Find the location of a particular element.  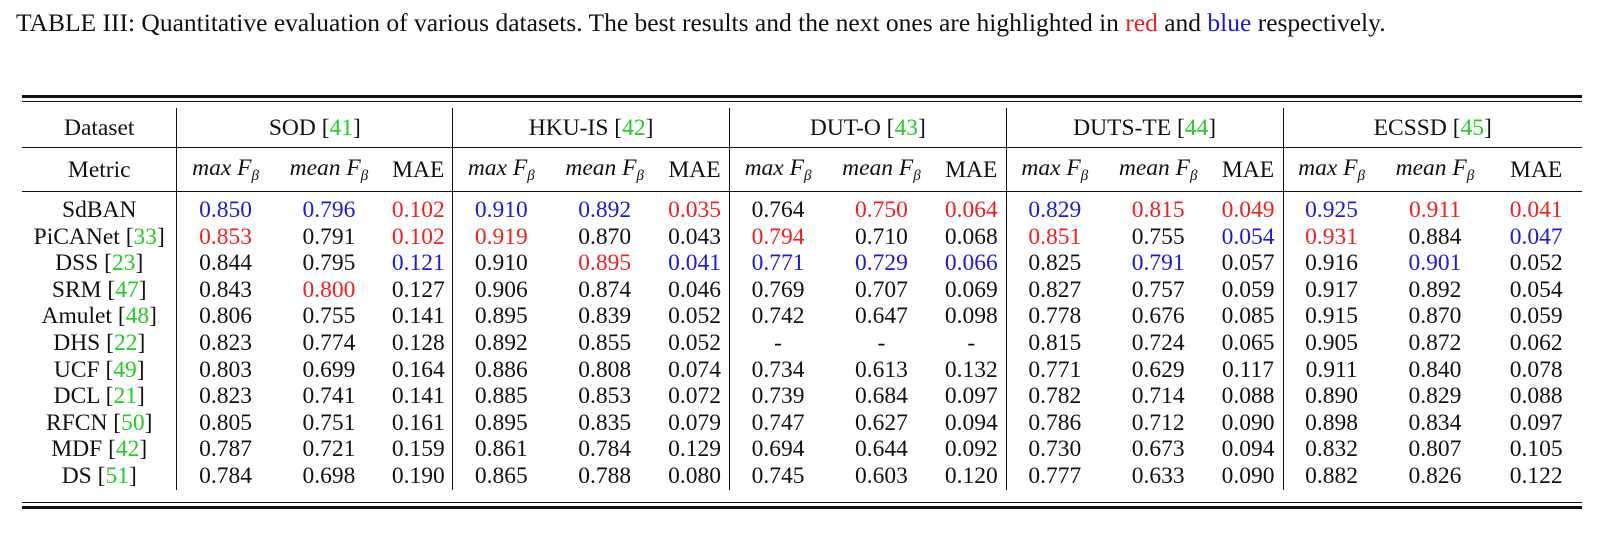

metric-value-cell: 0.734 is located at coordinates (778, 369).